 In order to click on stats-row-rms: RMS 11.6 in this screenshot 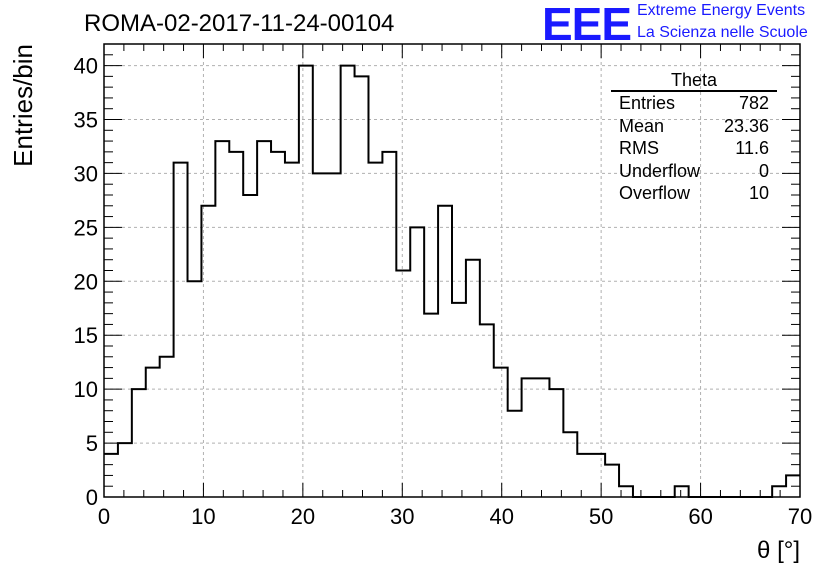, I will do `click(694, 148)`.